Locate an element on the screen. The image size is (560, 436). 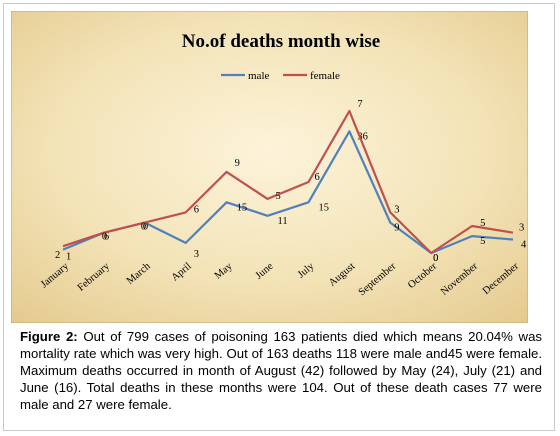
data-label-male-september: 9 is located at coordinates (396, 228).